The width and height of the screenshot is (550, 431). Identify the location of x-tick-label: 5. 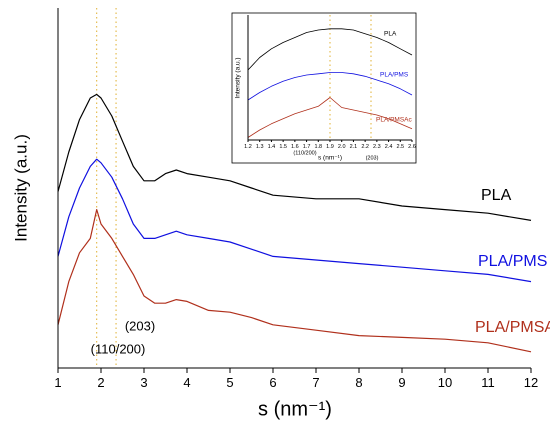
(229, 382).